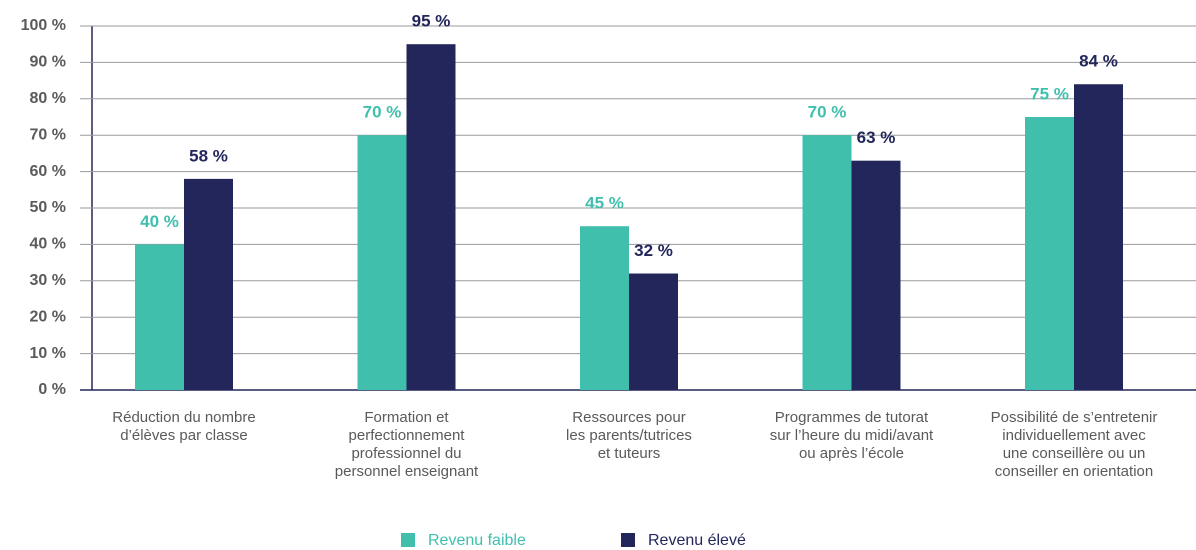 This screenshot has height=550, width=1196. I want to click on x-tick-label: personnel enseignant, so click(407, 471).